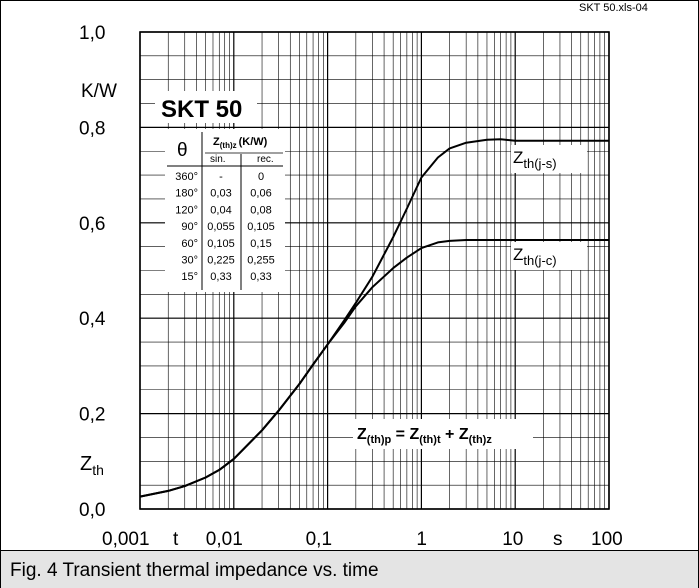 This screenshot has width=699, height=588. Describe the element at coordinates (424, 436) in the screenshot. I see `svg-text: Z(th)p = Z(th)t + Z(th)z` at that location.